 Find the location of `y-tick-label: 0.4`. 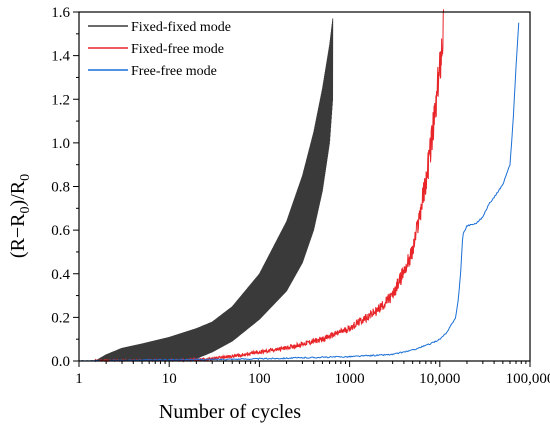

y-tick-label: 0.4 is located at coordinates (60, 275).